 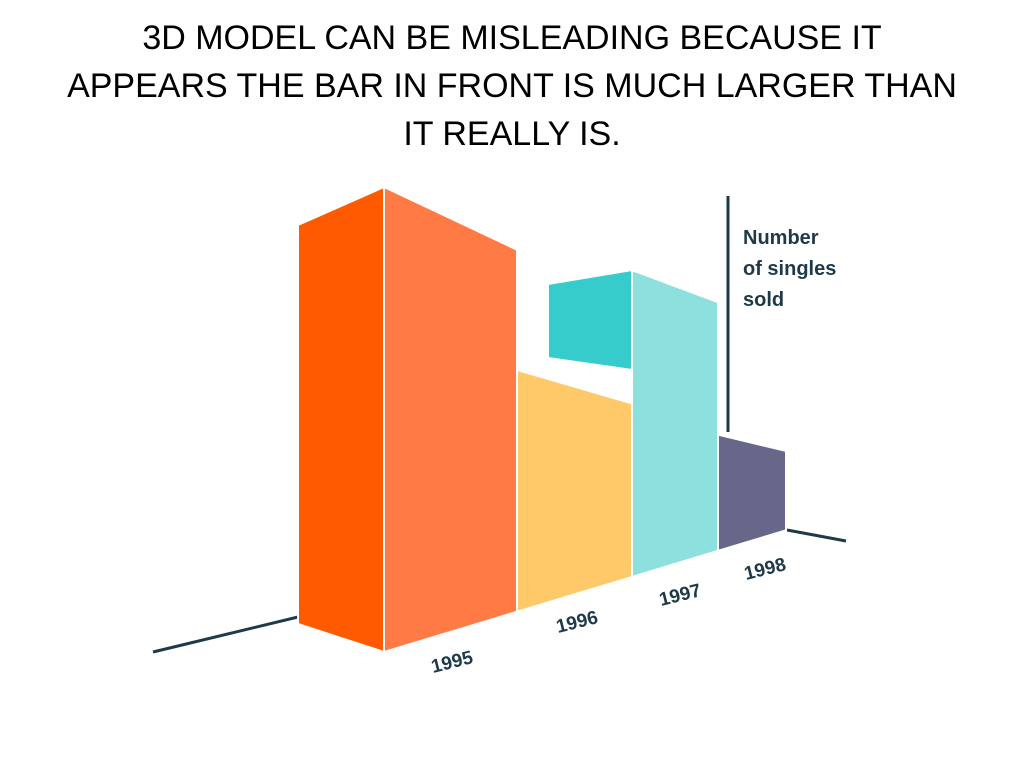 I want to click on bar-1997, so click(x=675, y=423).